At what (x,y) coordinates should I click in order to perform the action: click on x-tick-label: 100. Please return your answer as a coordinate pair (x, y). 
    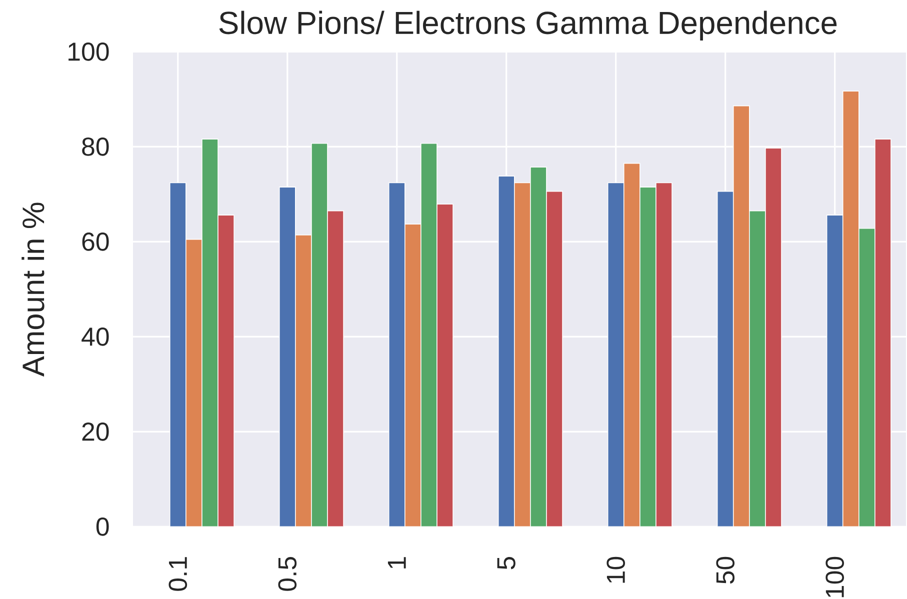
    Looking at the image, I should click on (835, 577).